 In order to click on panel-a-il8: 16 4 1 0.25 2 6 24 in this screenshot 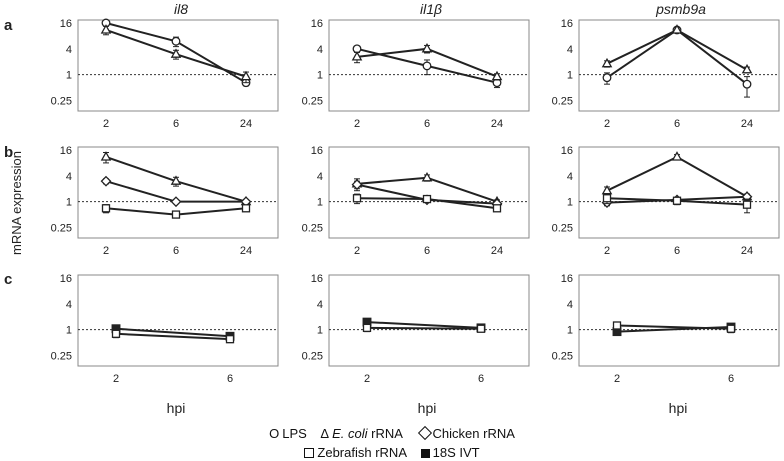, I will do `click(165, 74)`.